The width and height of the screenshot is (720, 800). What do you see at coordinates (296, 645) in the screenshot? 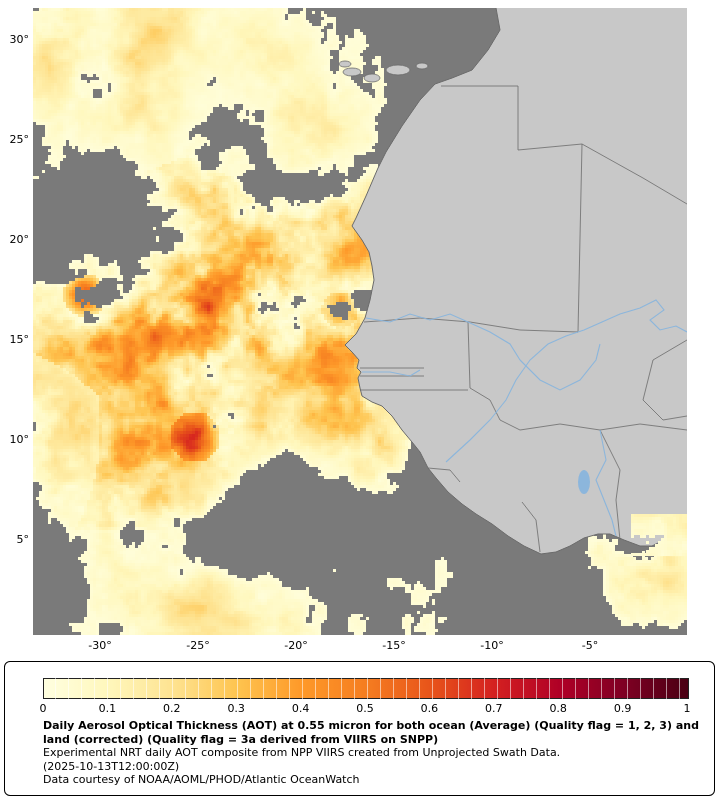
I see `lon-tick-label: -20°` at bounding box center [296, 645].